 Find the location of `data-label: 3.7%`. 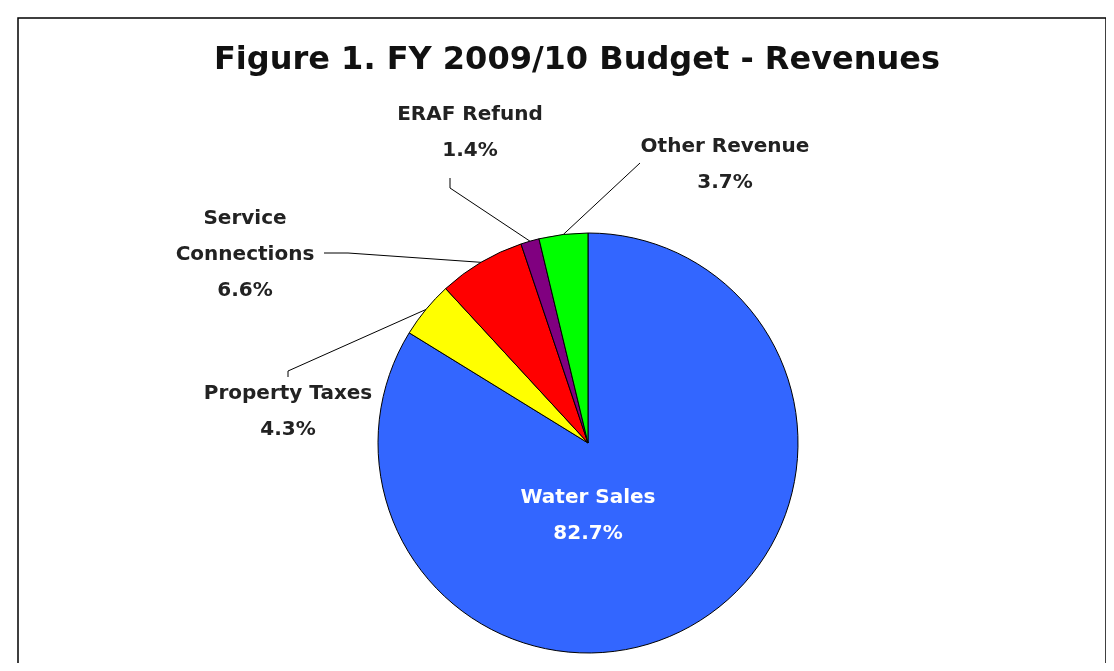

data-label: 3.7% is located at coordinates (725, 180).